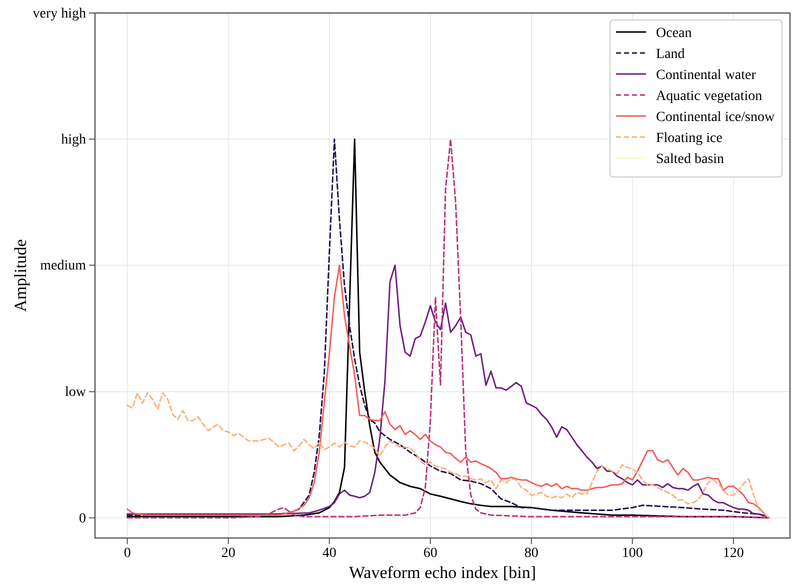 The height and width of the screenshot is (585, 792). What do you see at coordinates (228, 553) in the screenshot?
I see `x-tick-label: 20` at bounding box center [228, 553].